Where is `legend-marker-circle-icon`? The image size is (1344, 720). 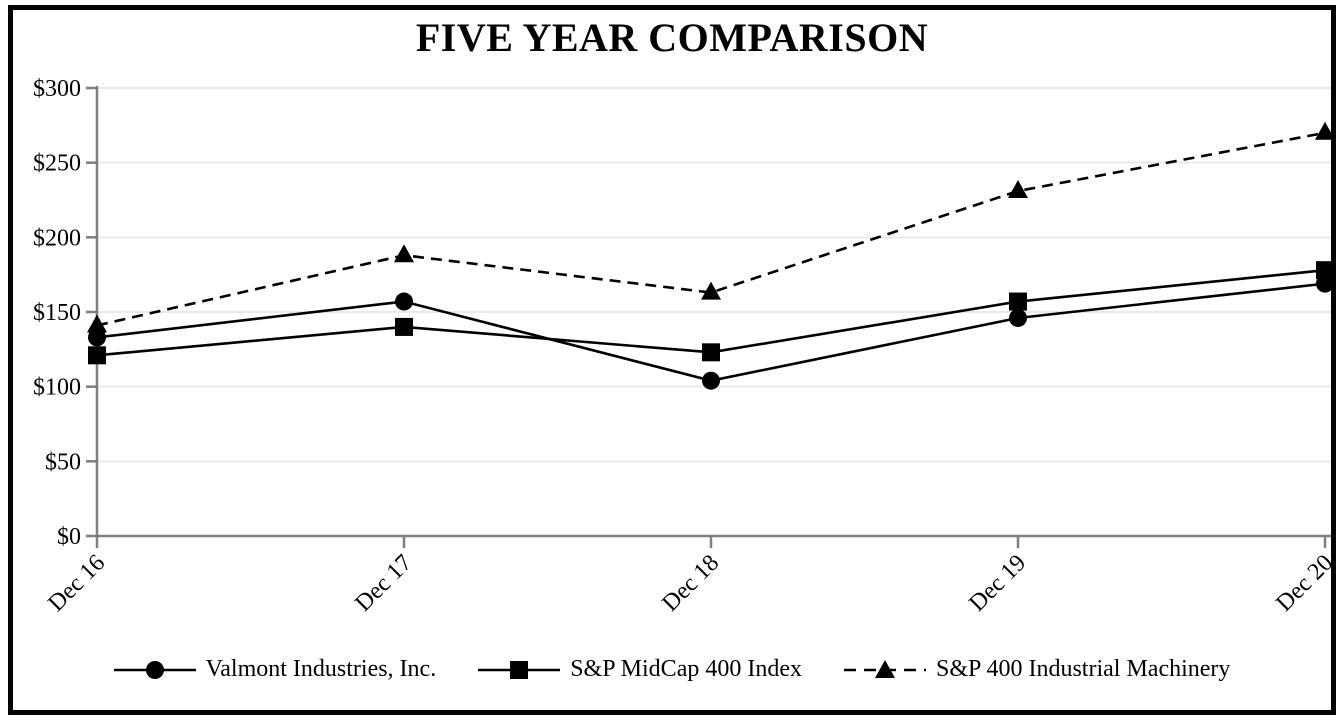
legend-marker-circle-icon is located at coordinates (154, 669).